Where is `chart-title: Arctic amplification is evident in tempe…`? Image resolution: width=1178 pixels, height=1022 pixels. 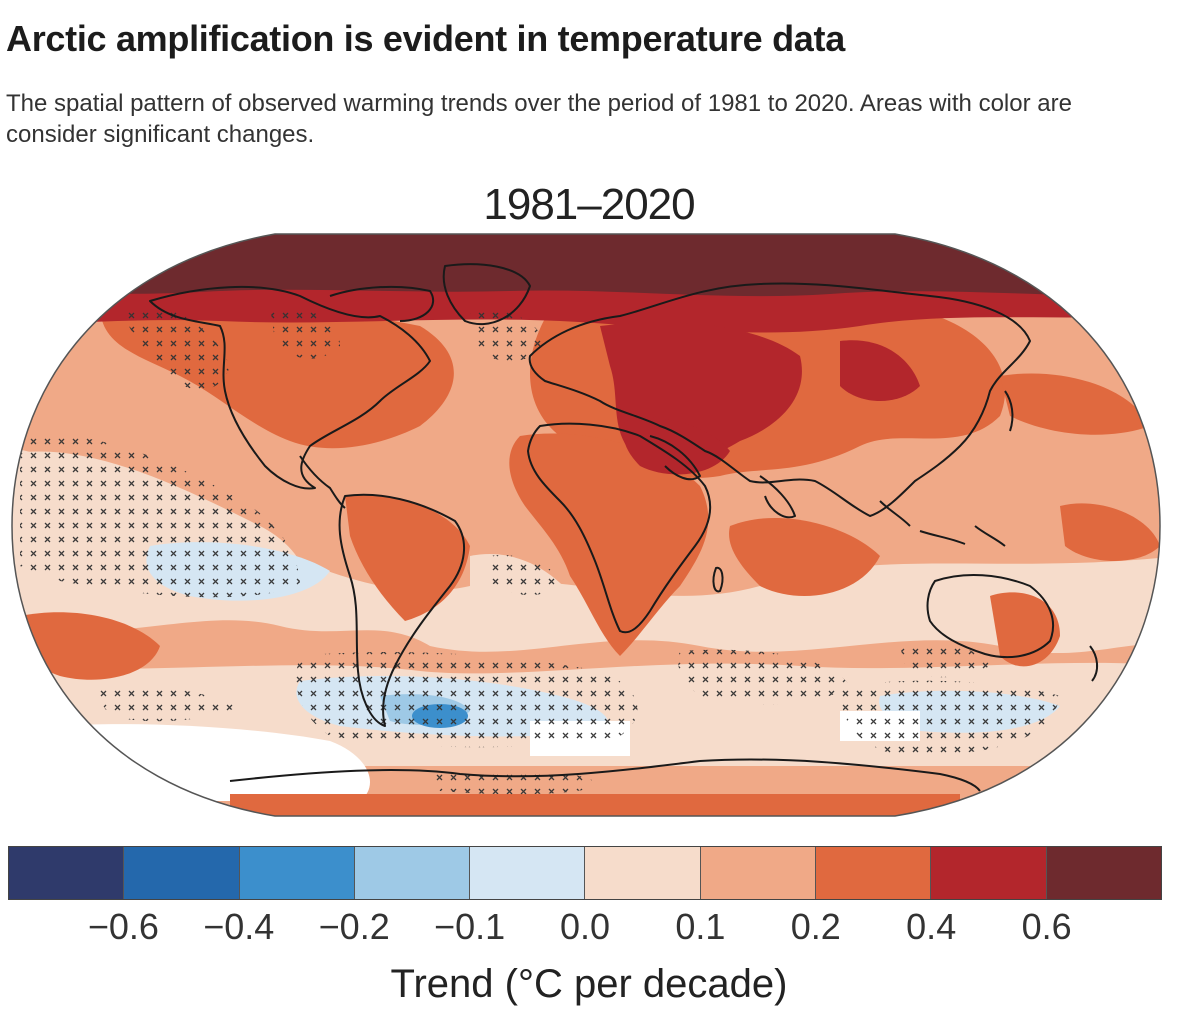 chart-title: Arctic amplification is evident in tempe… is located at coordinates (425, 38).